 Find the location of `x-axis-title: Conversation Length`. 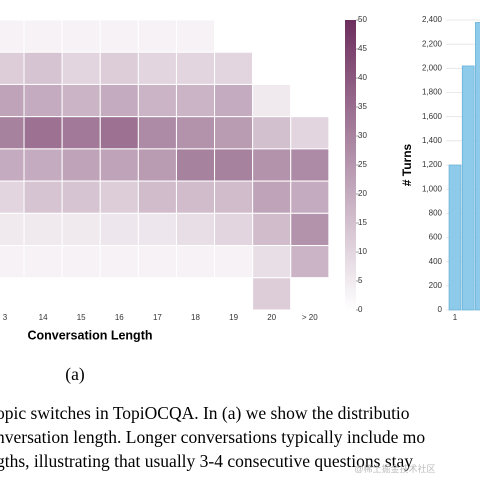

x-axis-title: Conversation Length is located at coordinates (89, 335).